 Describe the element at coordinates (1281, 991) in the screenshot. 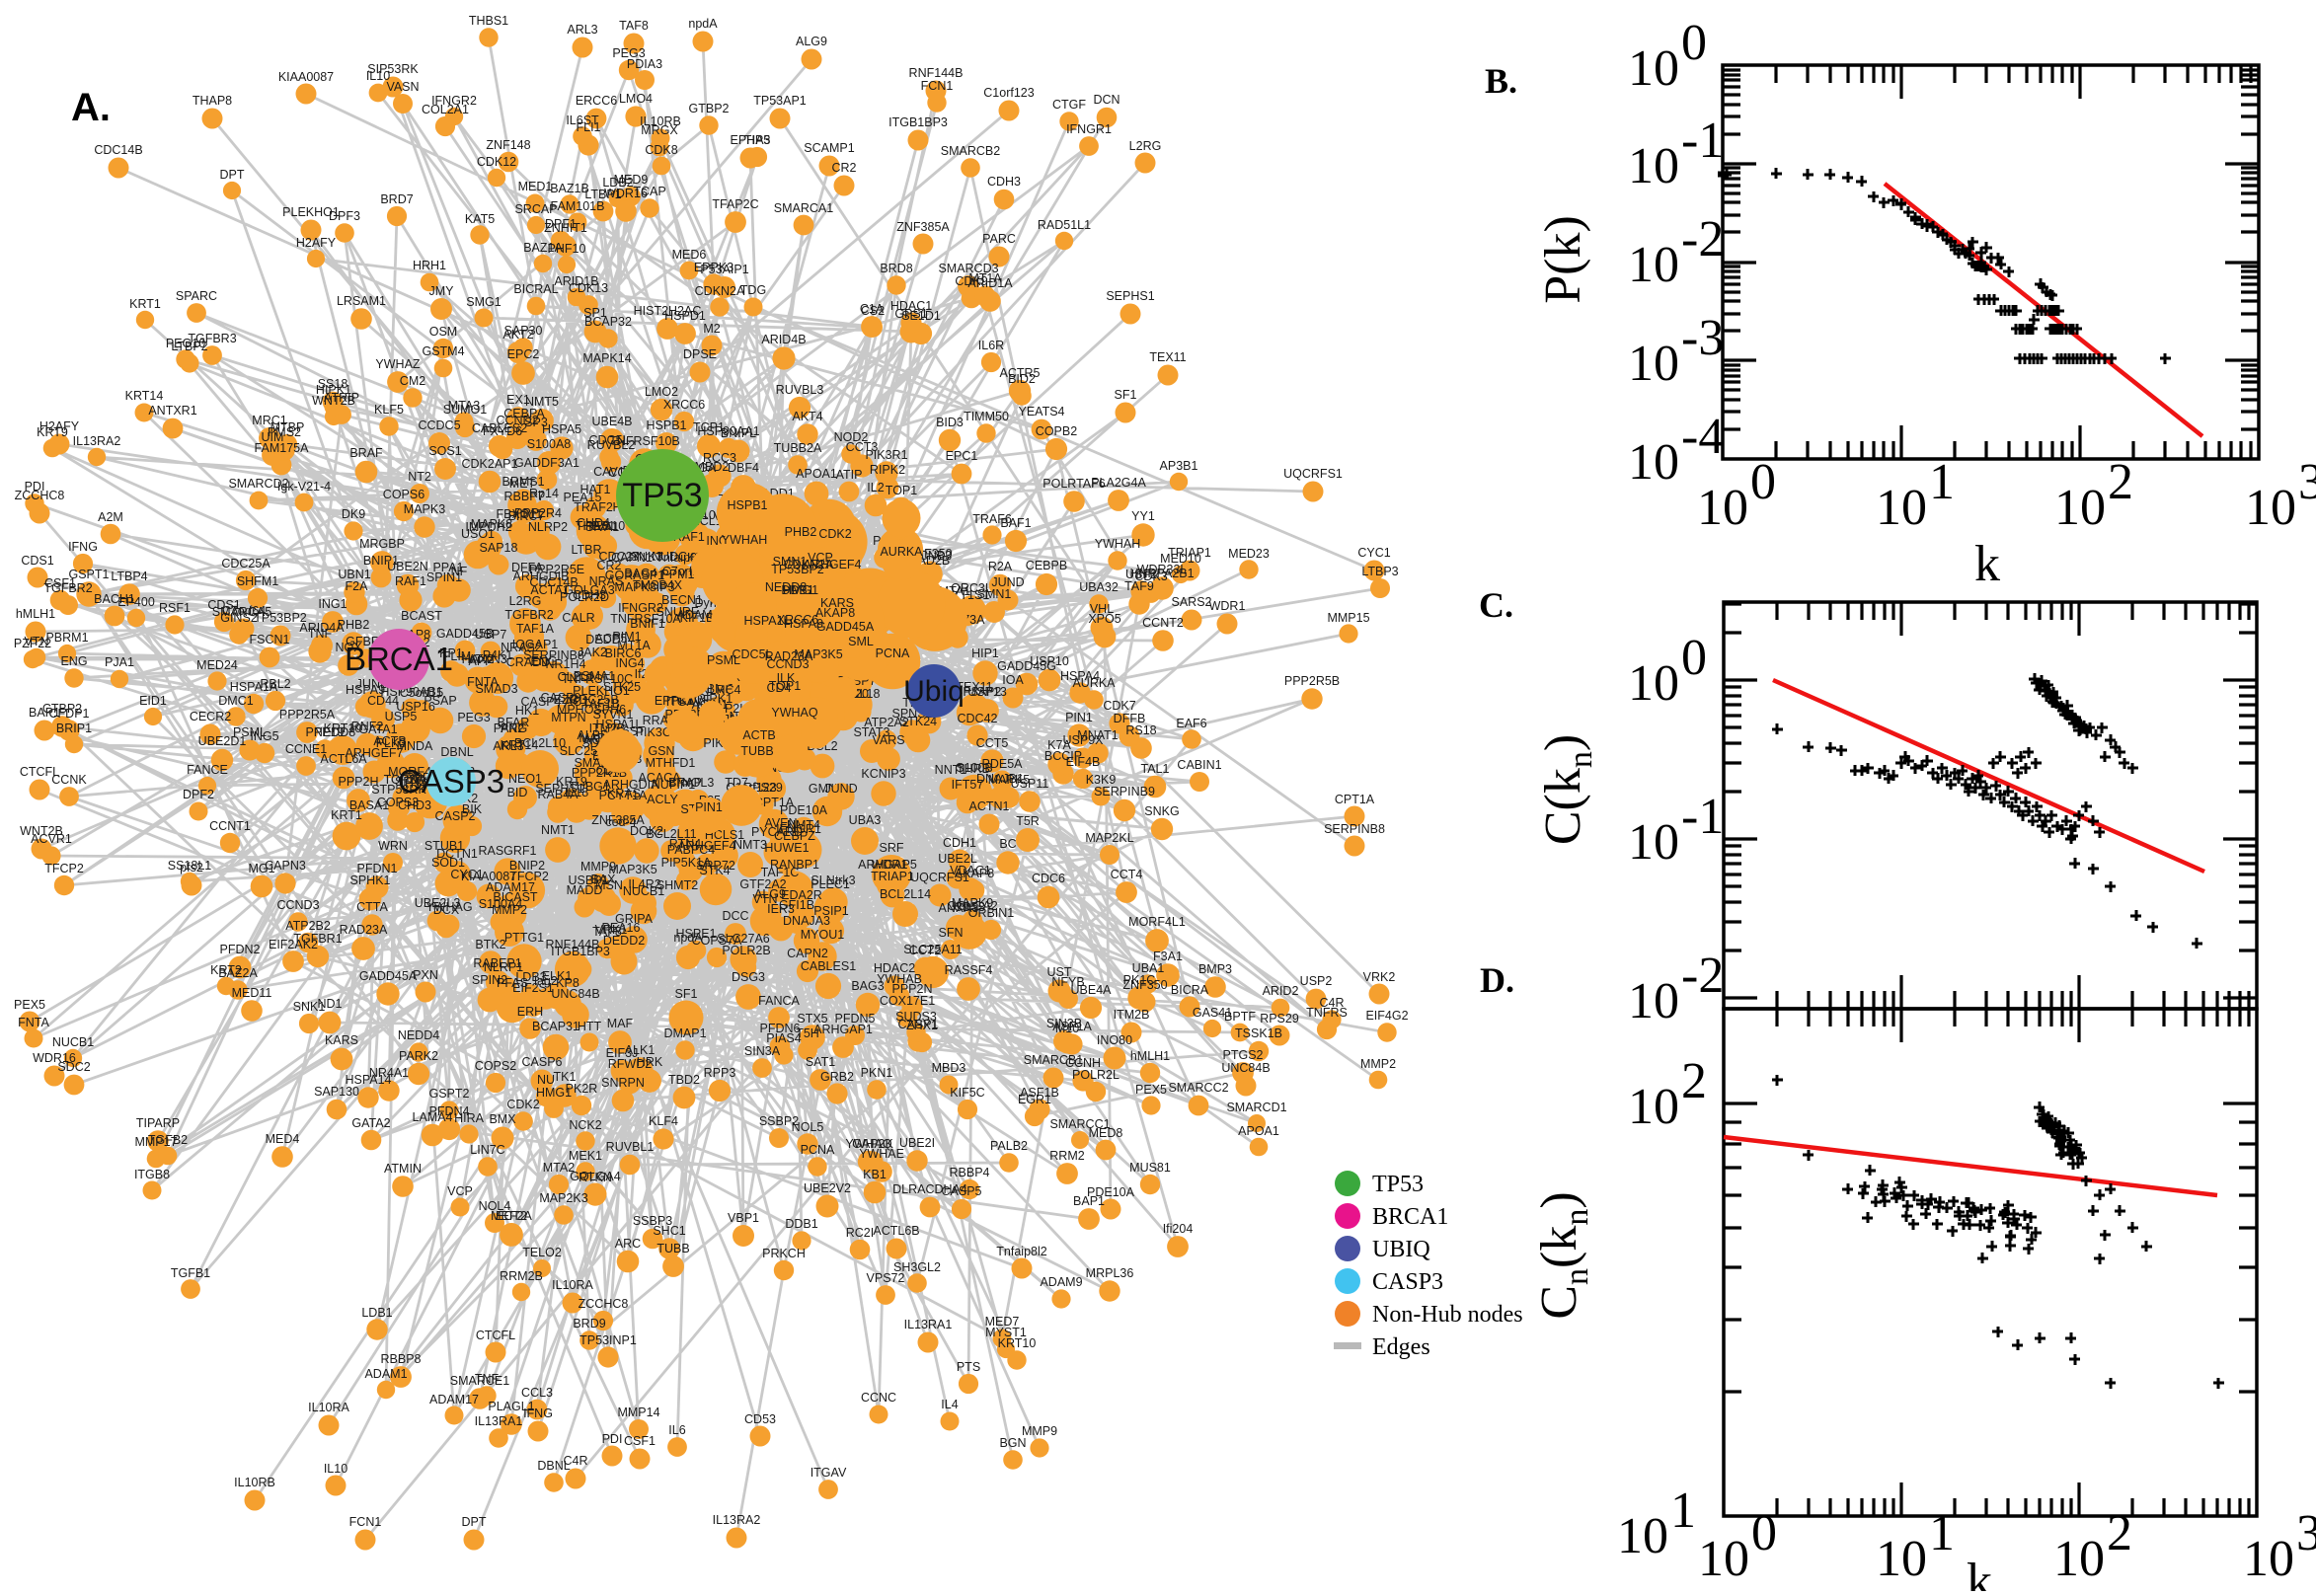

I see `svg-text: ARID2` at that location.